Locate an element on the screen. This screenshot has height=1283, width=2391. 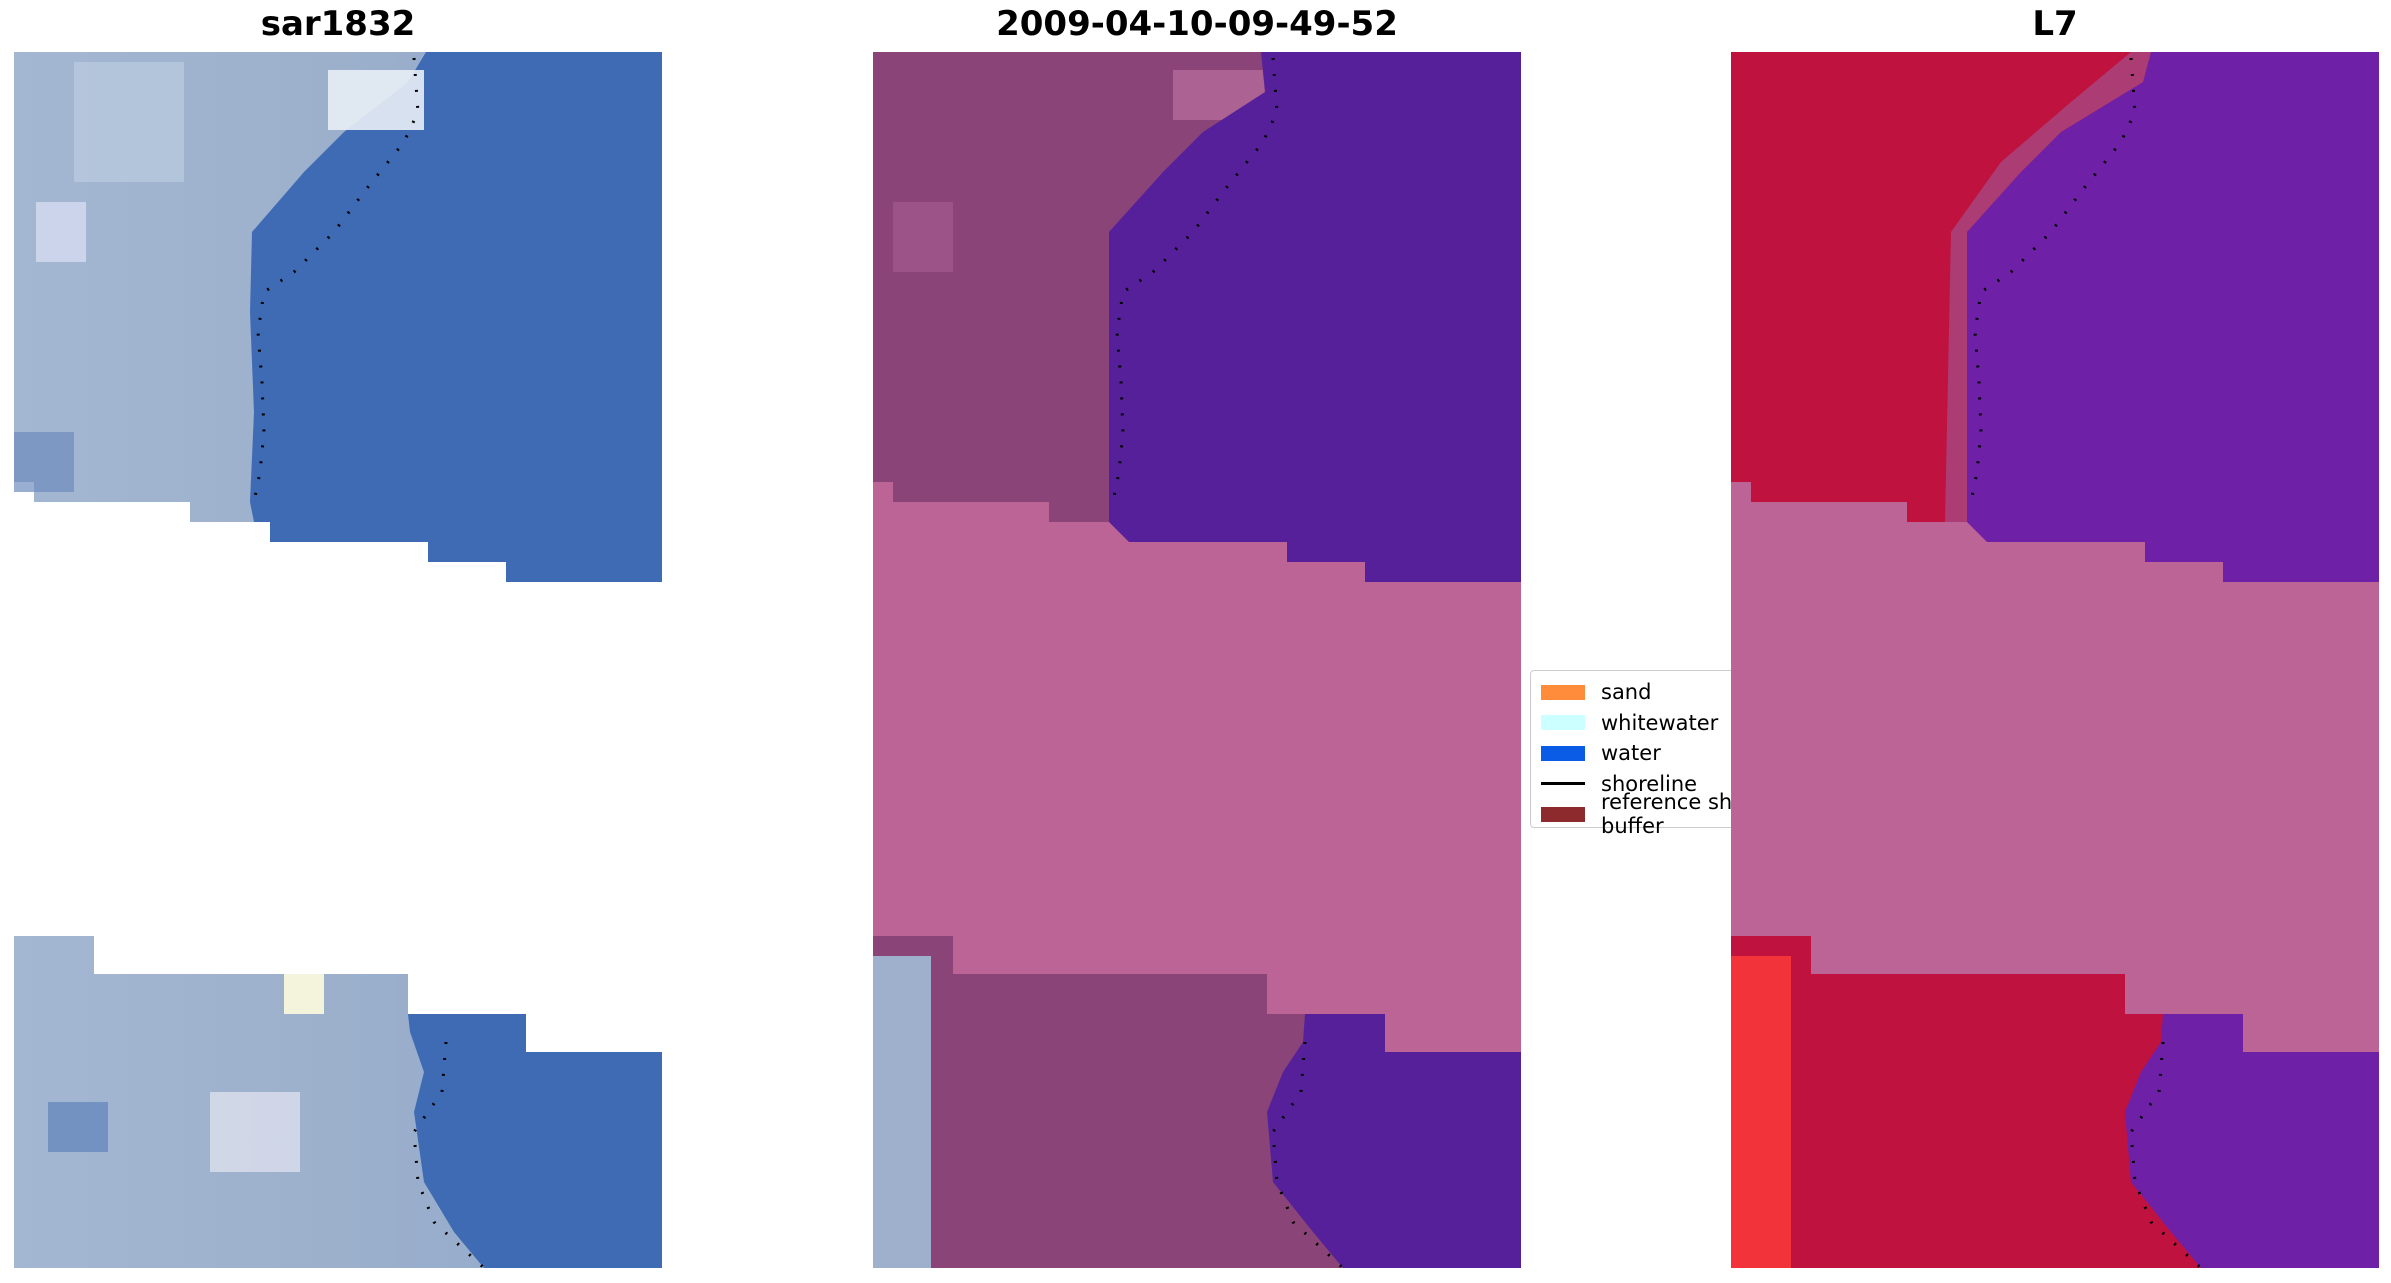
classified-water-top is located at coordinates (1315, 317).